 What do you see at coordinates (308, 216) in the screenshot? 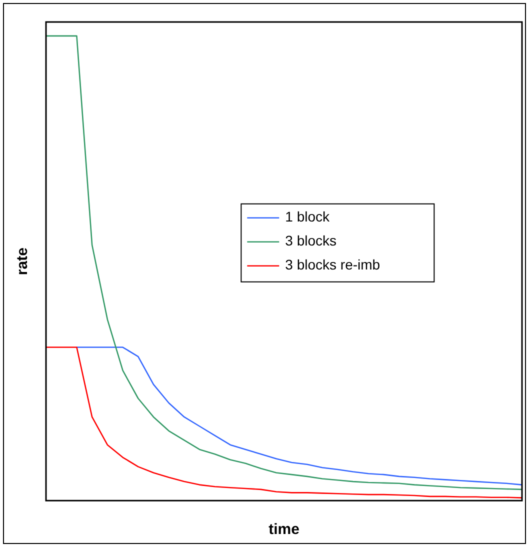
I see `legend-label: 1 block` at bounding box center [308, 216].